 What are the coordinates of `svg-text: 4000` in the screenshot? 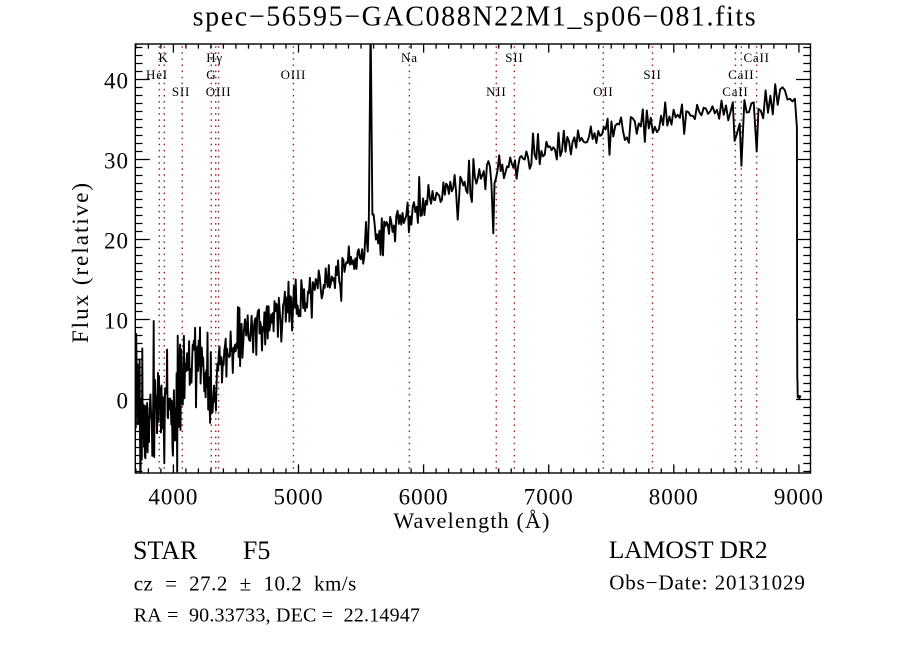 It's located at (173, 496).